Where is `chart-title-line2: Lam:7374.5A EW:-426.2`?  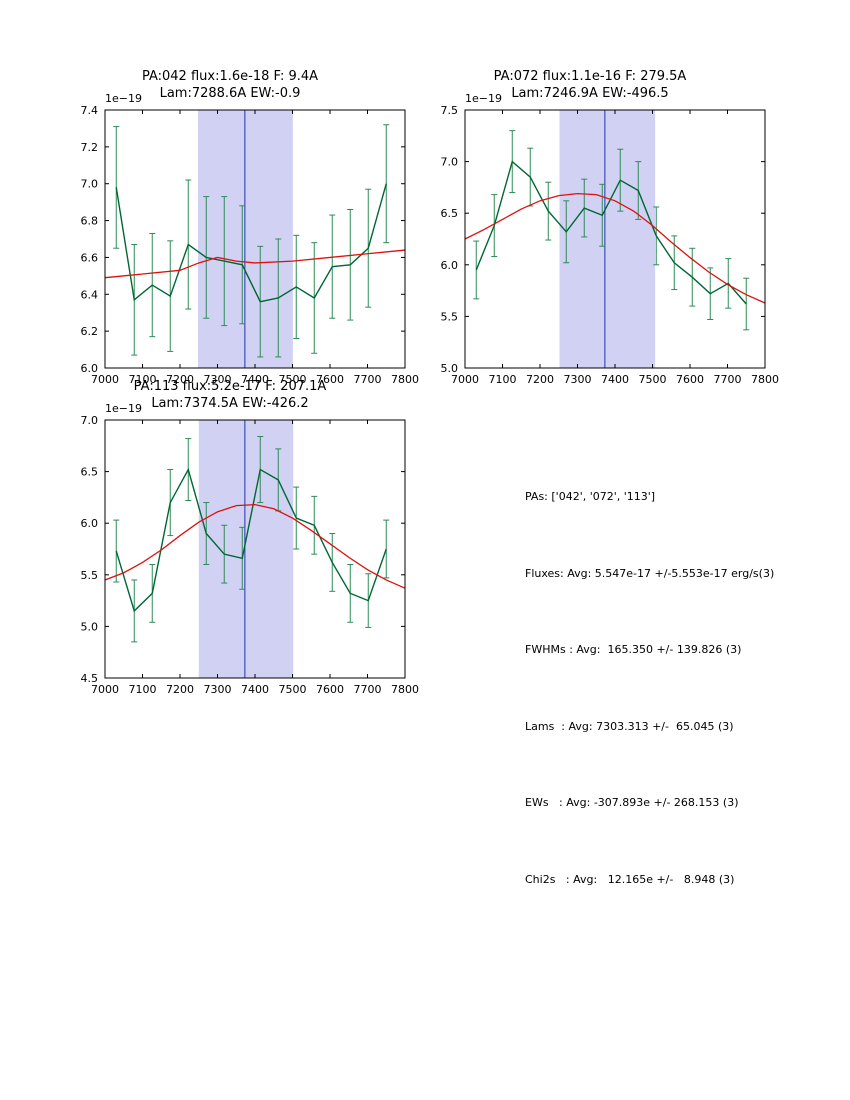 chart-title-line2: Lam:7374.5A EW:-426.2 is located at coordinates (230, 403).